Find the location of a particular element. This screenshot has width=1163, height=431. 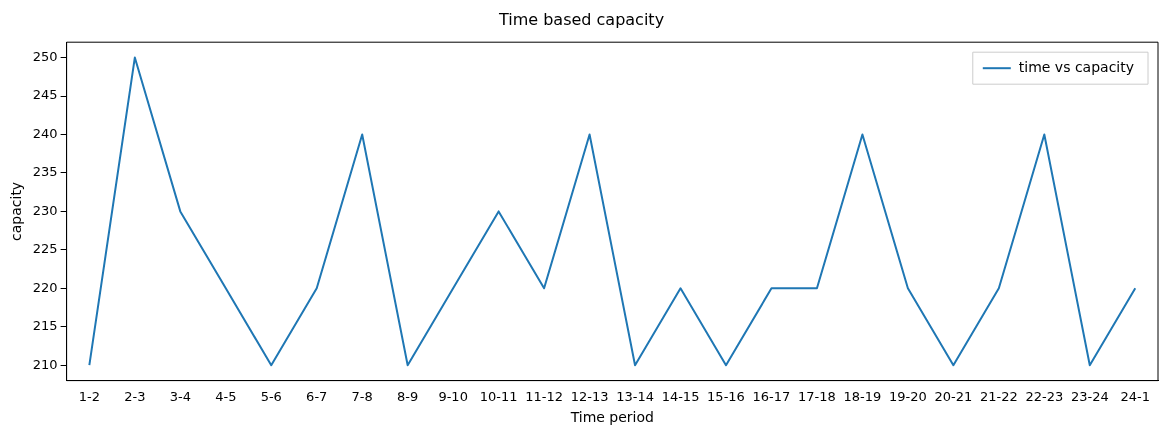

y-tick-label: 215 is located at coordinates (45, 326).